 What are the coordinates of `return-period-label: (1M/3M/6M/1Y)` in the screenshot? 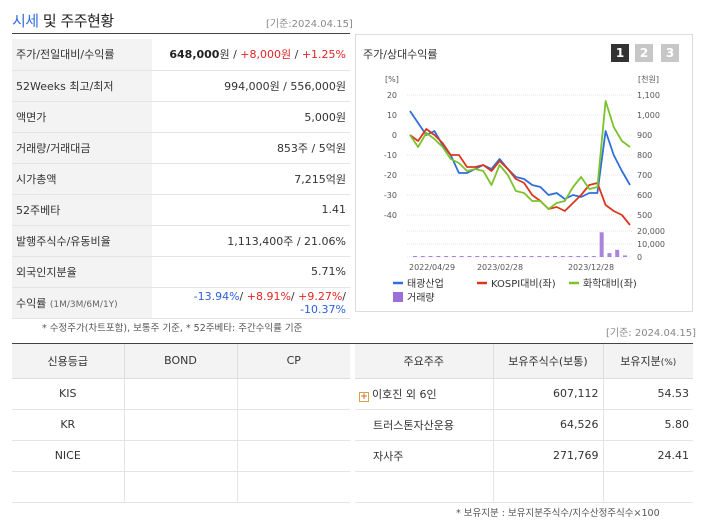 It's located at (83, 304).